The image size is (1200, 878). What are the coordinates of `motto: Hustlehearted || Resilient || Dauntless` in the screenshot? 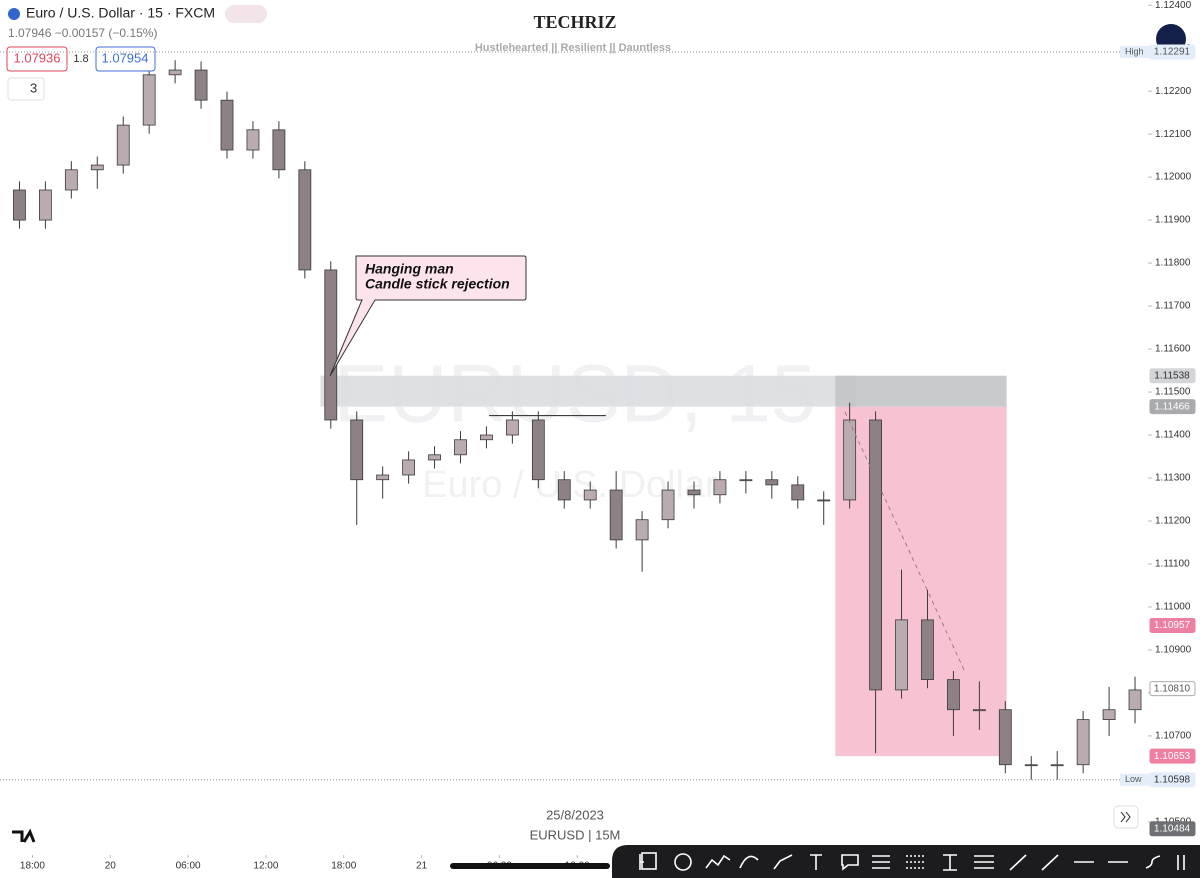 It's located at (573, 48).